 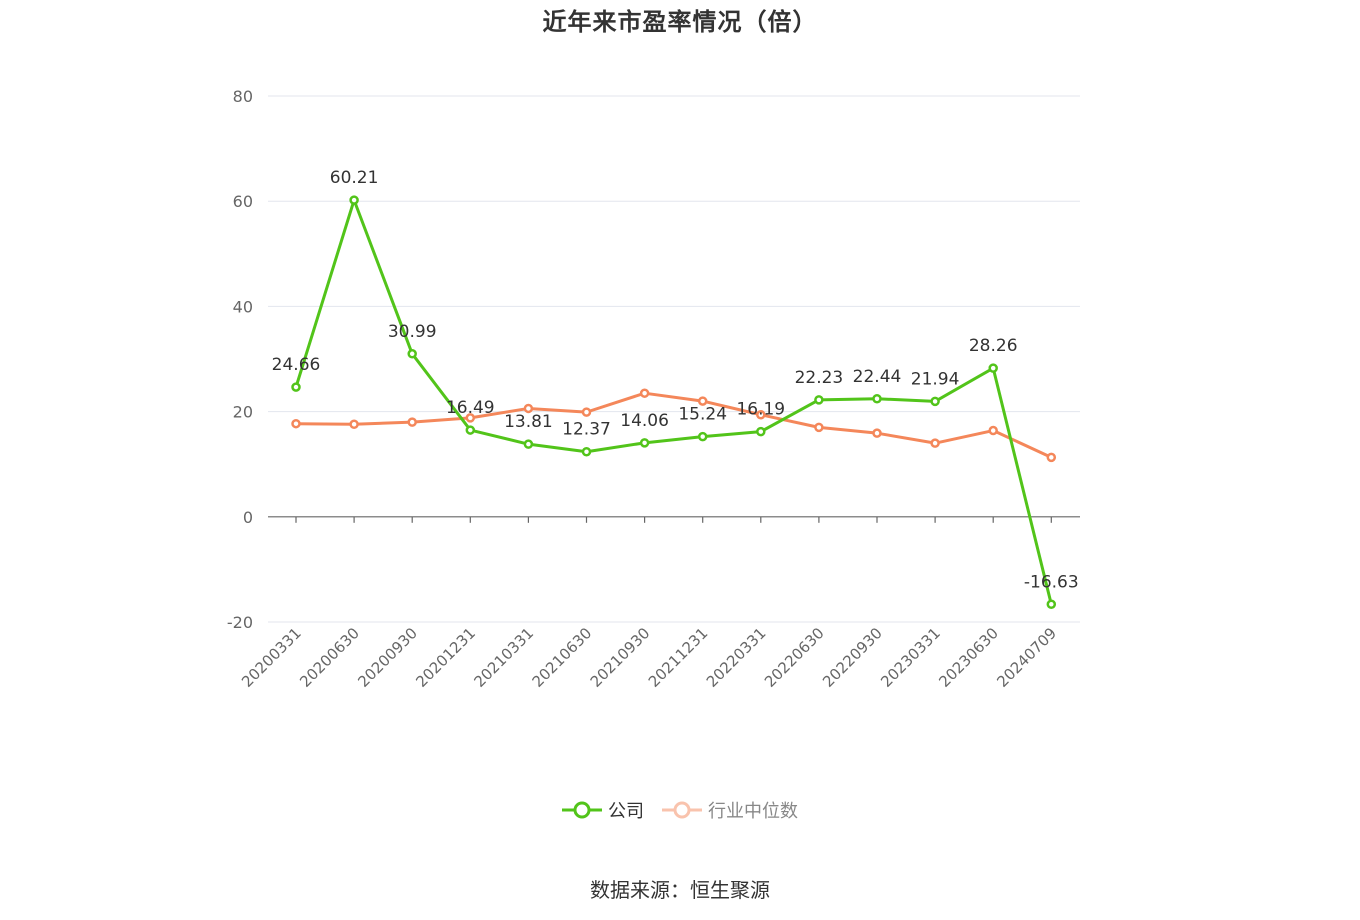 What do you see at coordinates (562, 657) in the screenshot?
I see `x-tick-label: 20210630` at bounding box center [562, 657].